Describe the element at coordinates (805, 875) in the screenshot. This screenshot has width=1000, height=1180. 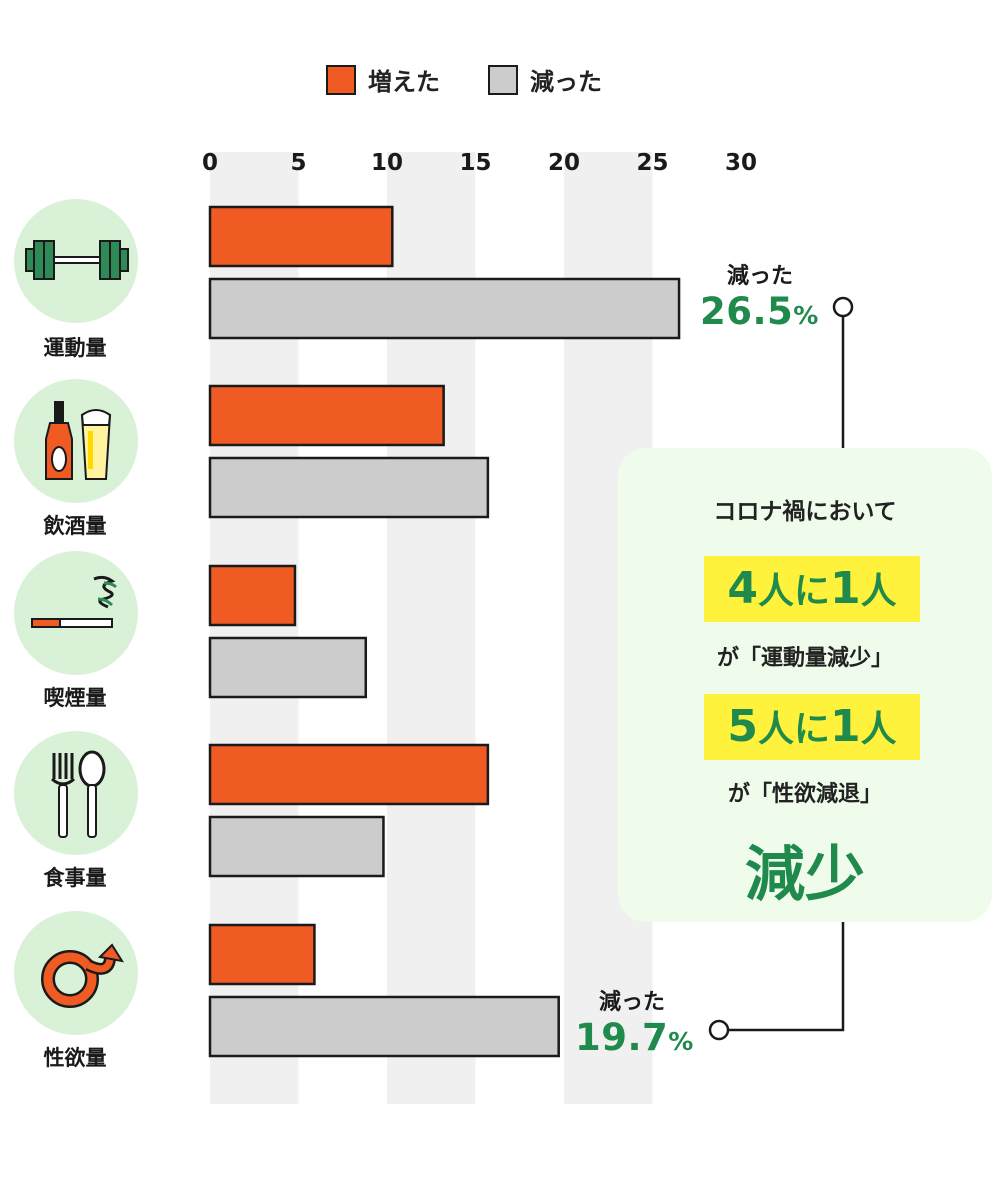
I see `panel-main-text: 減少` at that location.